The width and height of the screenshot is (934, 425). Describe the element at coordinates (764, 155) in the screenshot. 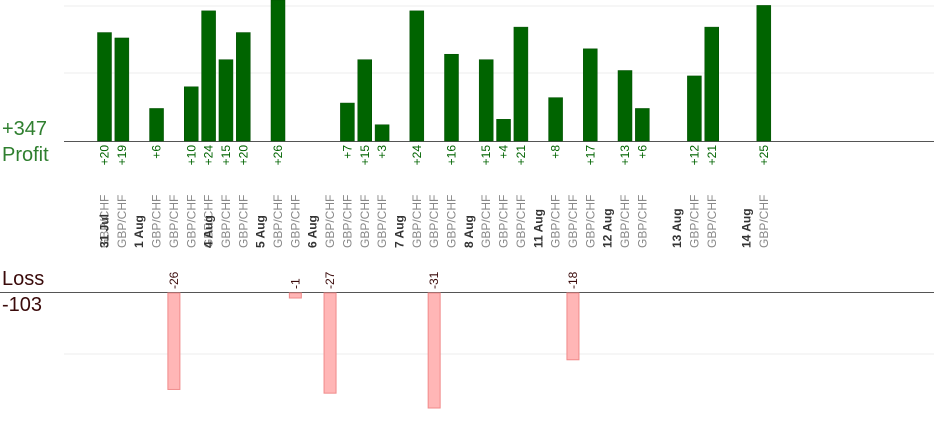

I see `profit-value-label: +25` at that location.